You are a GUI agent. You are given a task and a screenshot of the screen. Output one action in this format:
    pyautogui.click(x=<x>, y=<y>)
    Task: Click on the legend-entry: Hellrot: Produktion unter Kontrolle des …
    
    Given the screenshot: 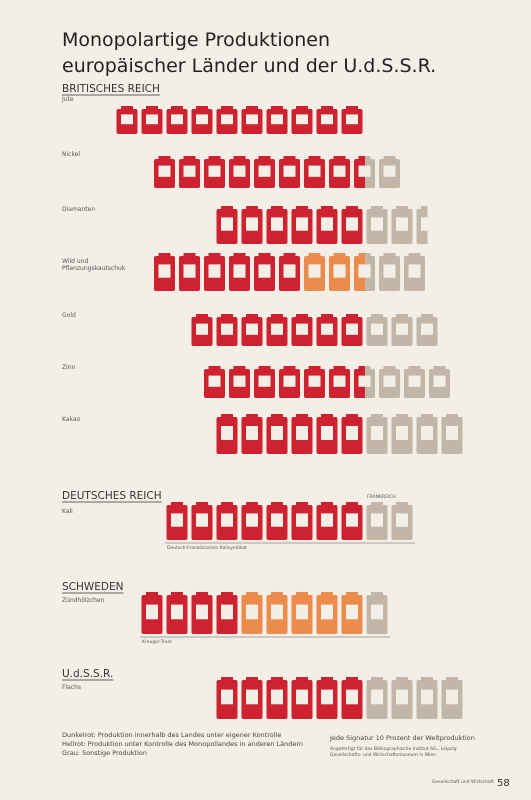 What is the action you would take?
    pyautogui.click(x=182, y=744)
    